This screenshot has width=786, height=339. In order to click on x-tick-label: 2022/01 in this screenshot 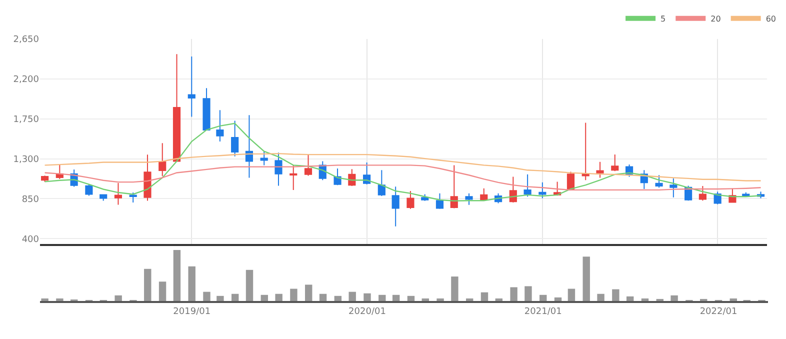, I will do `click(719, 311)`.